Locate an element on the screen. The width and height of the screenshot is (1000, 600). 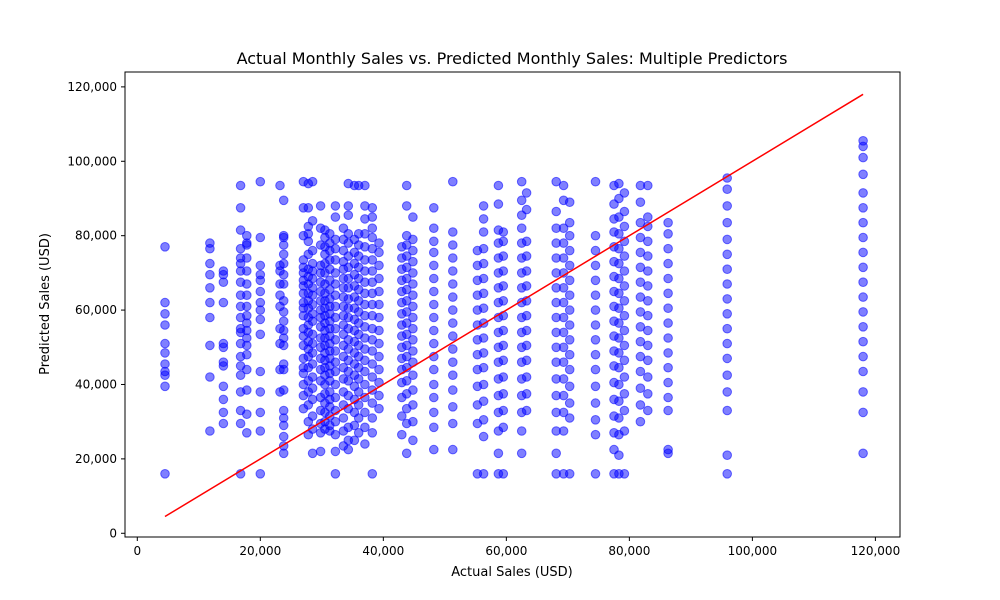
x-tick-label: 120,000 is located at coordinates (876, 551).